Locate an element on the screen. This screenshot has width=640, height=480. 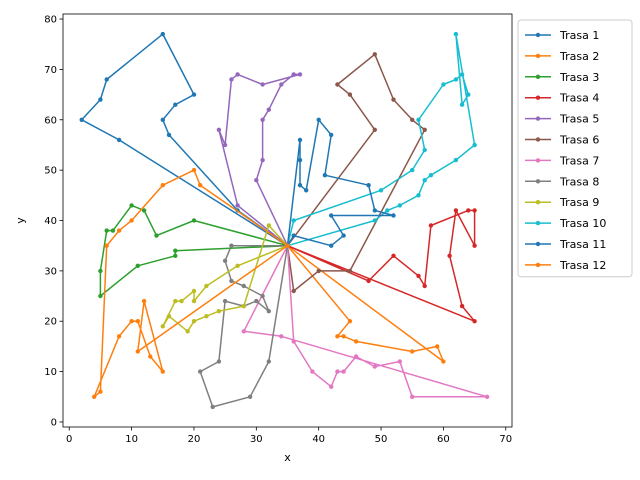
legend-item: Trasa 4 is located at coordinates (562, 98).